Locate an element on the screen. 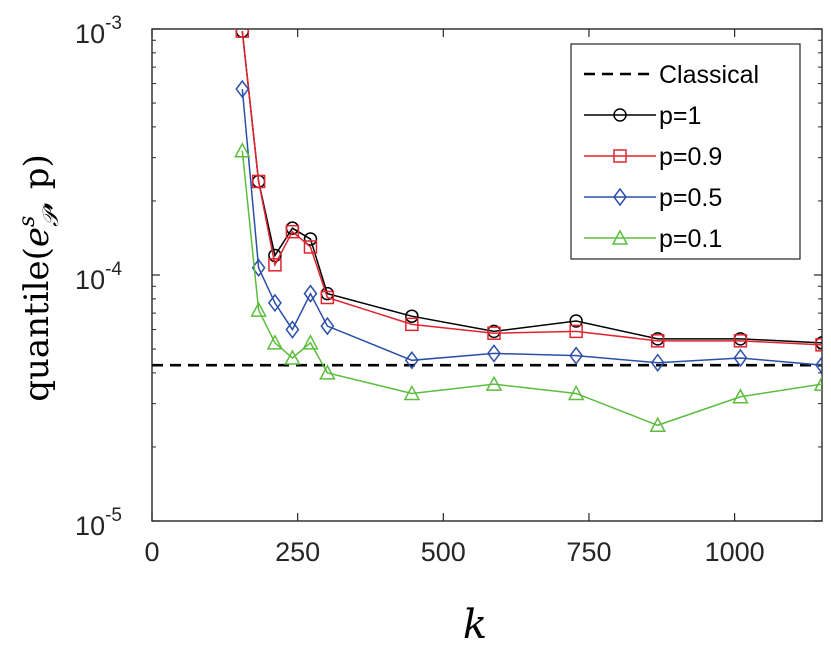 This screenshot has height=653, width=831. legend-label: Classical is located at coordinates (709, 75).